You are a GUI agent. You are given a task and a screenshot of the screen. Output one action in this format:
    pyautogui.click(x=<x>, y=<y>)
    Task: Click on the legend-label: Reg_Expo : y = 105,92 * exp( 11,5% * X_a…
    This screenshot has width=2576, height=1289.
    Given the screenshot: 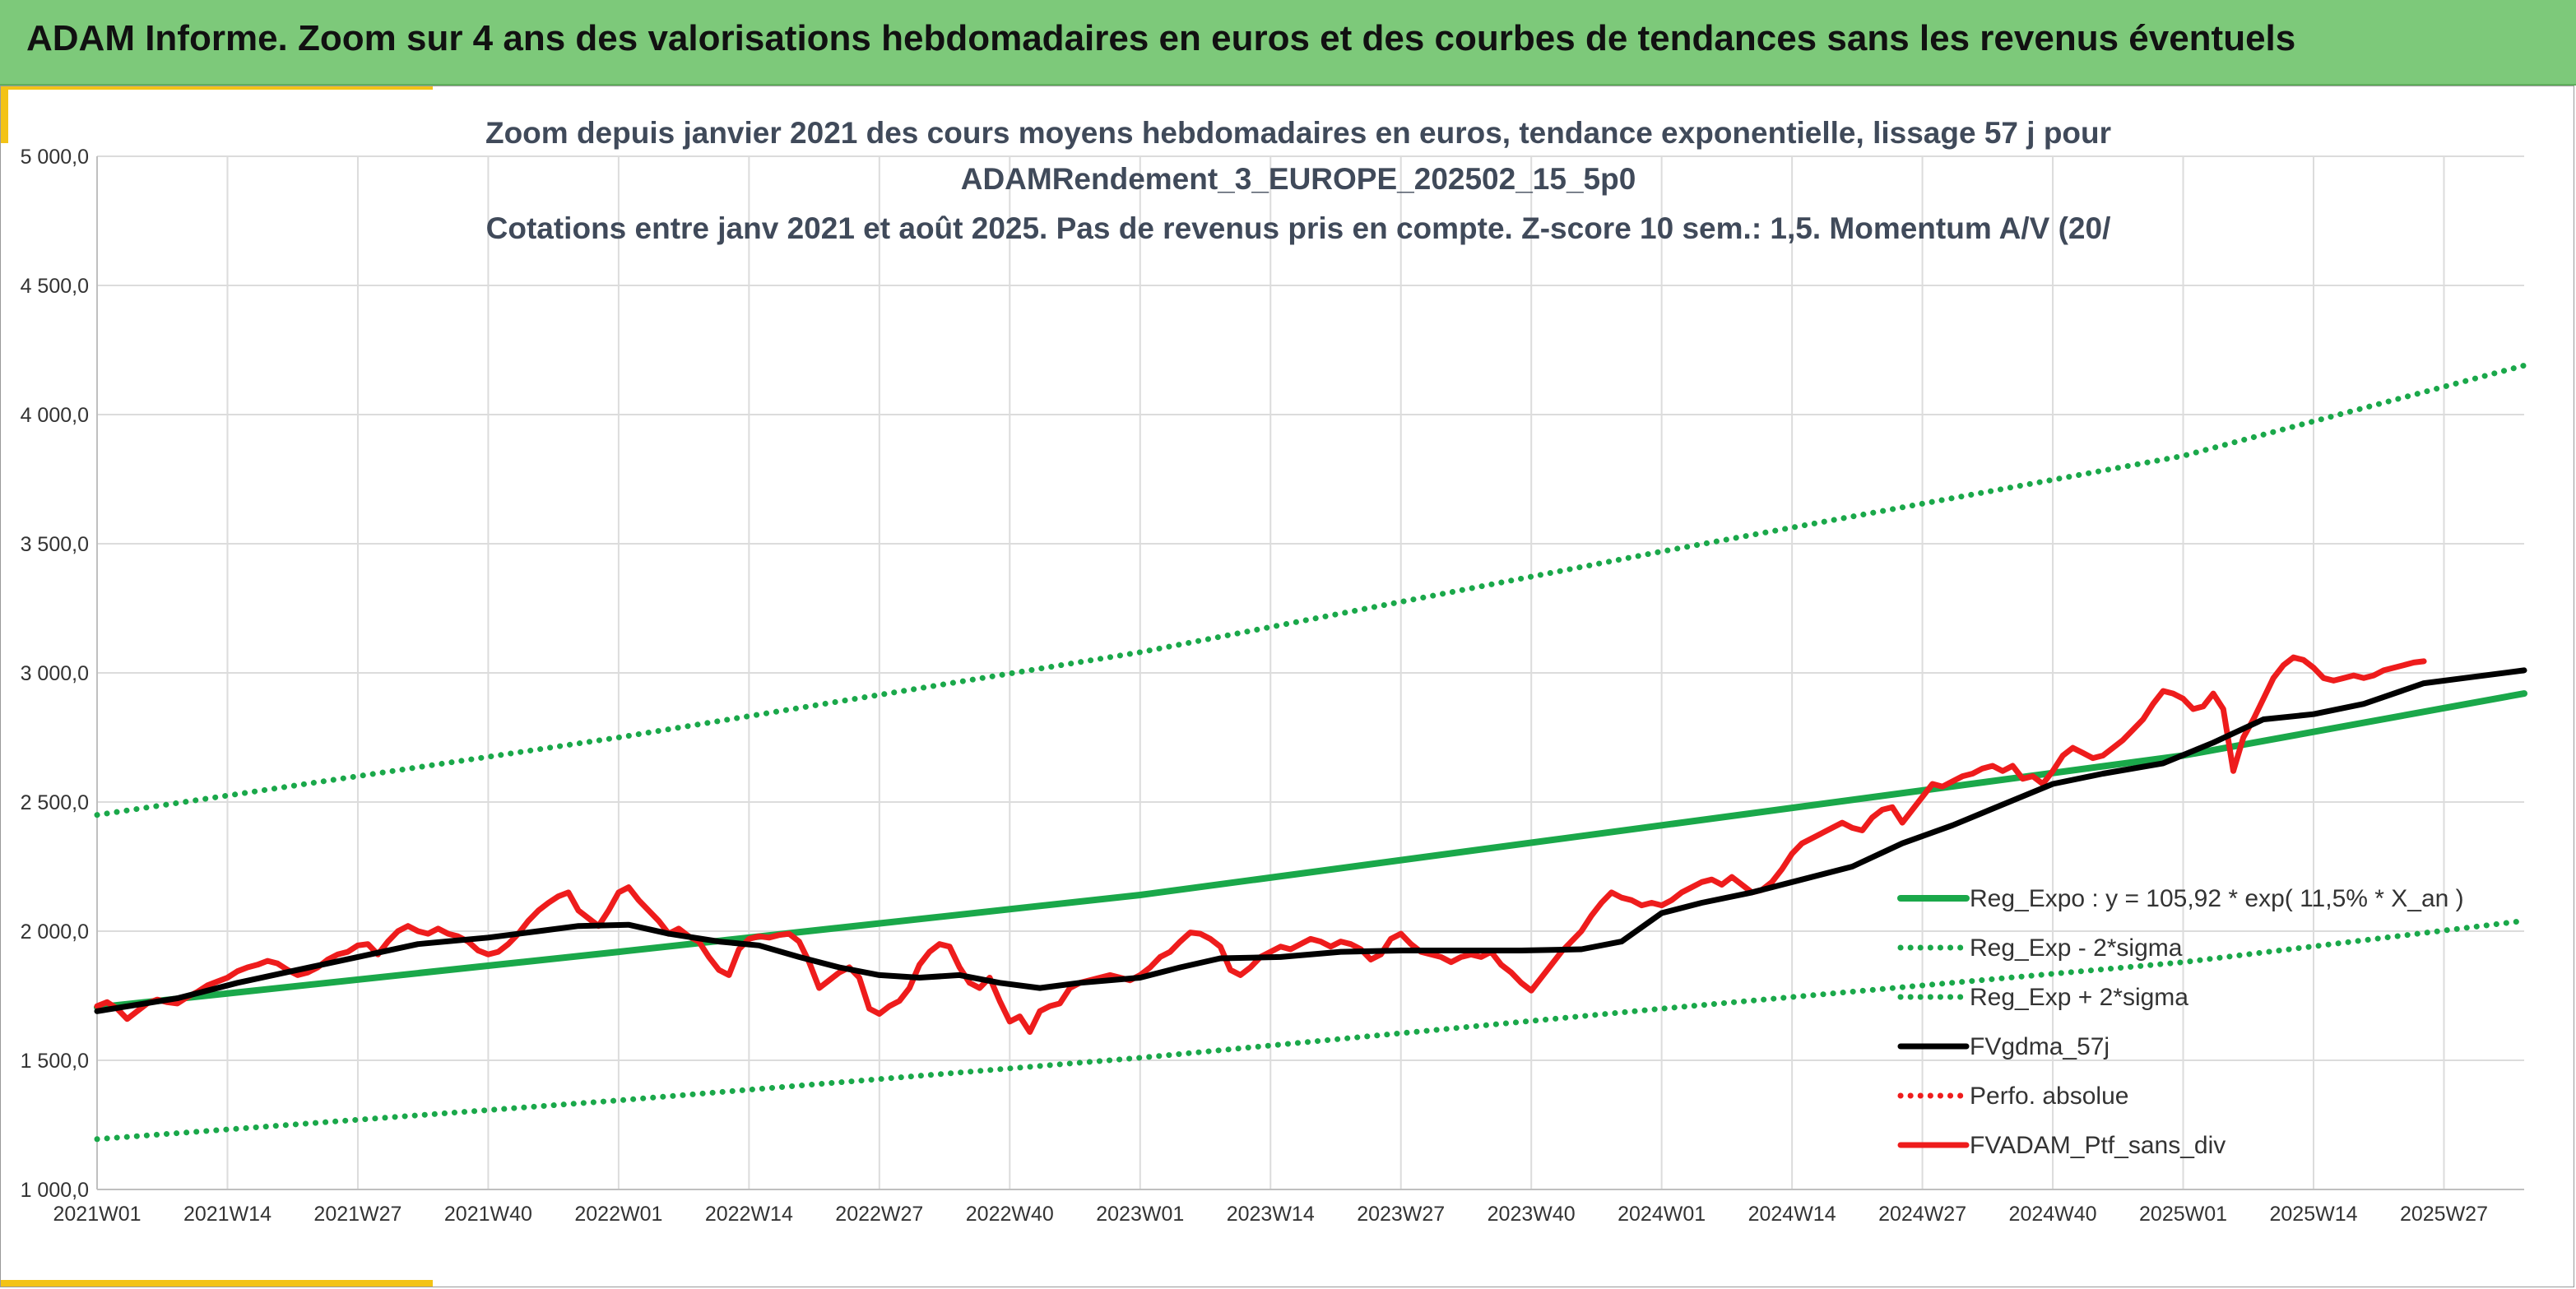 What is the action you would take?
    pyautogui.click(x=2217, y=898)
    